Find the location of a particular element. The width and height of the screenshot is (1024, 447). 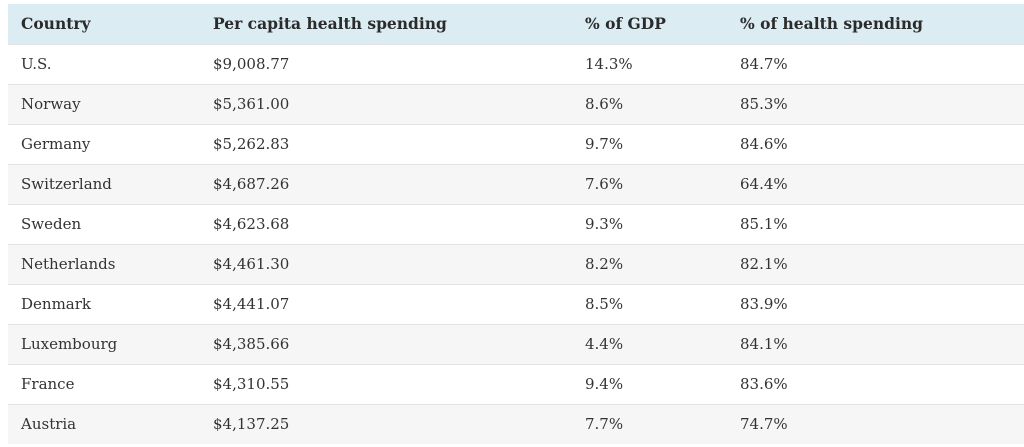

table-row: Netherlands $4,461.30 8.2% 82.1% is located at coordinates (516, 264).